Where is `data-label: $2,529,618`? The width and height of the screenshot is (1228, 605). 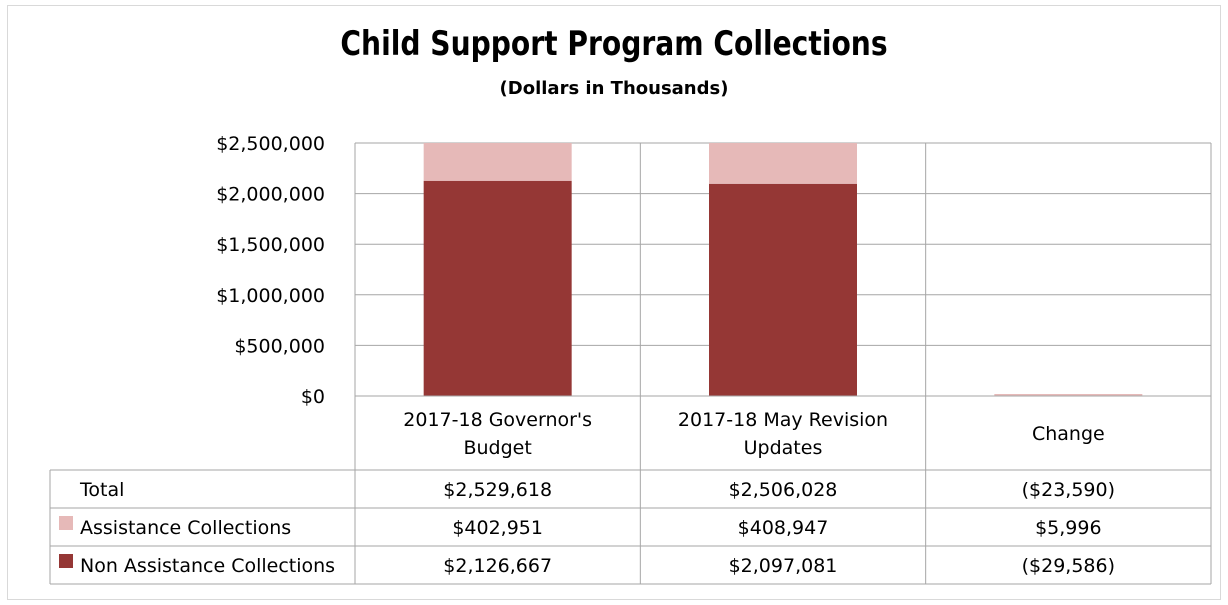
data-label: $2,529,618 is located at coordinates (497, 490).